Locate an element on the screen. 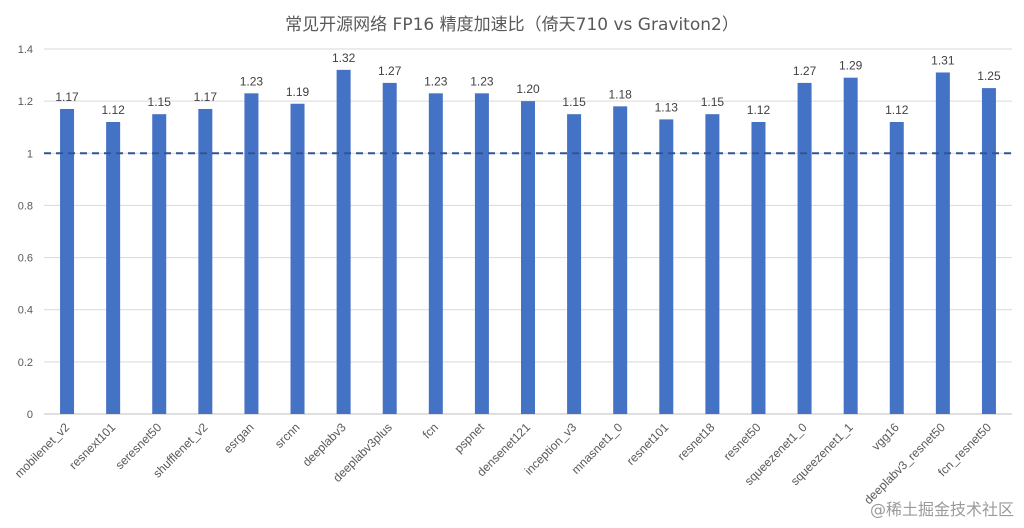  x-tick-label: resnet18 is located at coordinates (696, 441).